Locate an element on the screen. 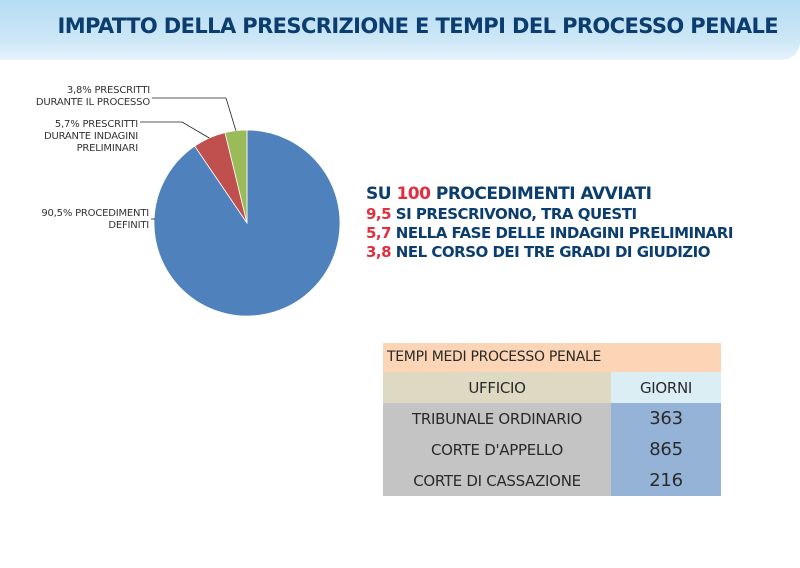 The height and width of the screenshot is (568, 800). table-row: CORTE D'APPELLO 865 is located at coordinates (552, 449).